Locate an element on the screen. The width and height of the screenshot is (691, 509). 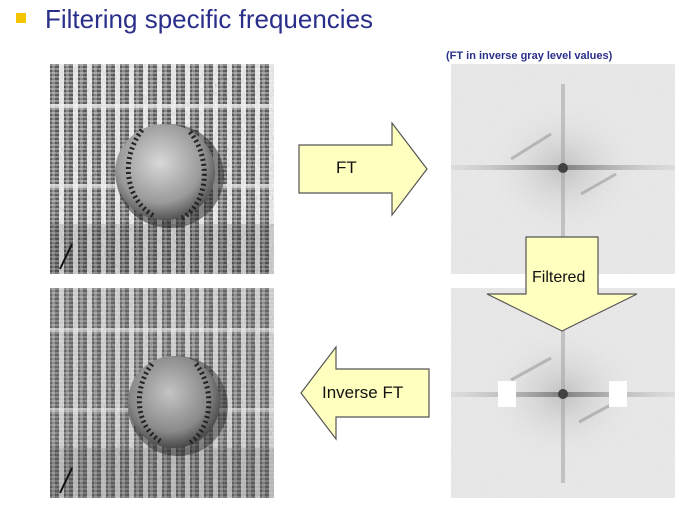
ft-arrow-label: FT is located at coordinates (346, 167).